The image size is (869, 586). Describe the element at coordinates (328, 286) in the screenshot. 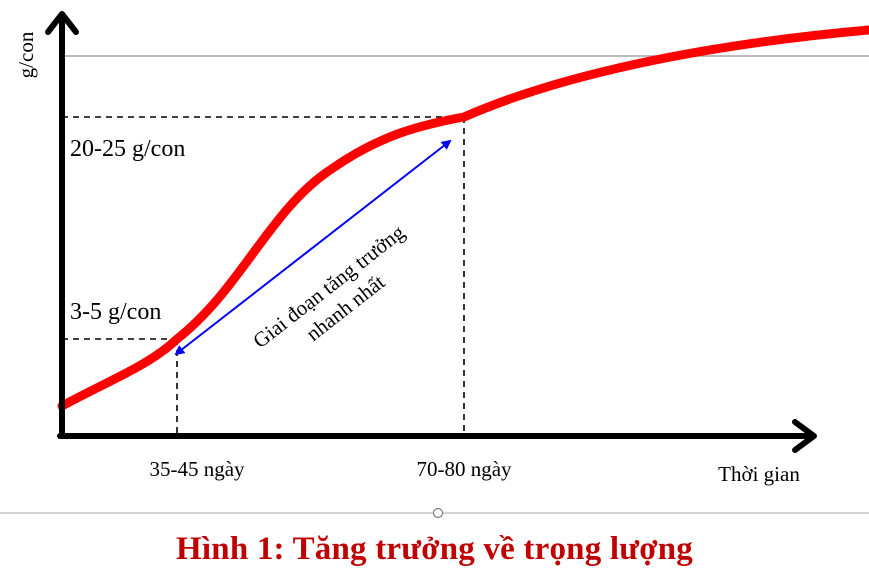

I see `phase-label: Giai đoạn tăng trưởng nhanh nhất` at that location.